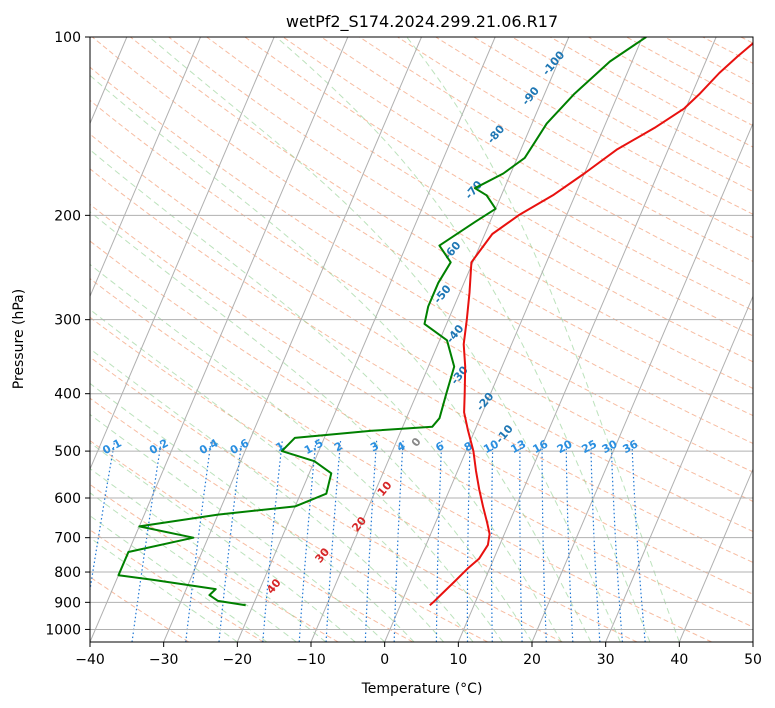 The height and width of the screenshot is (708, 775). Describe the element at coordinates (67, 573) in the screenshot. I see `y-tick-label: 800` at that location.